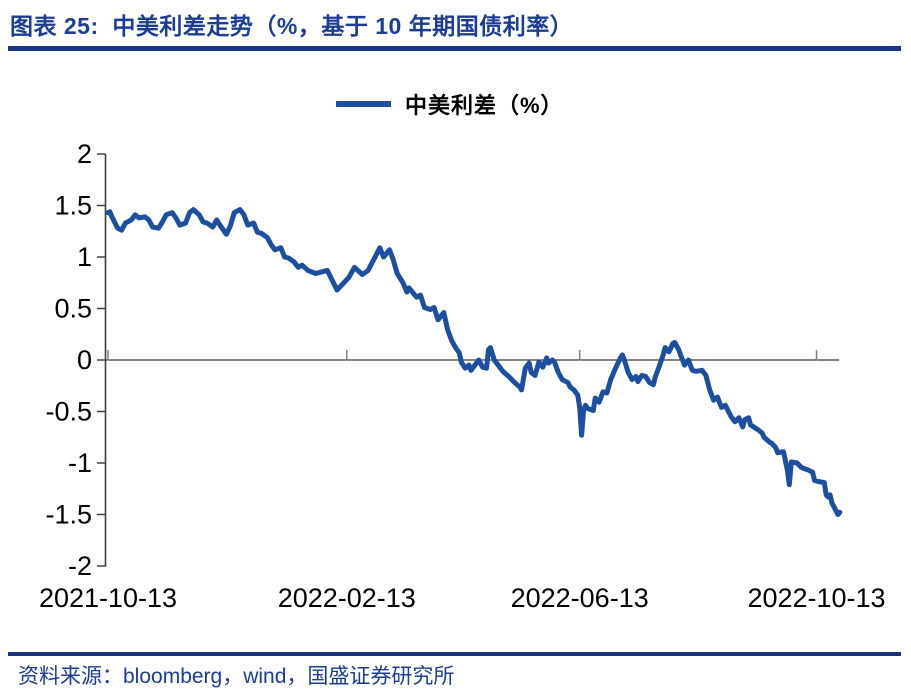 The width and height of the screenshot is (911, 694). I want to click on x-tick-label: 2022-06-13, so click(580, 598).